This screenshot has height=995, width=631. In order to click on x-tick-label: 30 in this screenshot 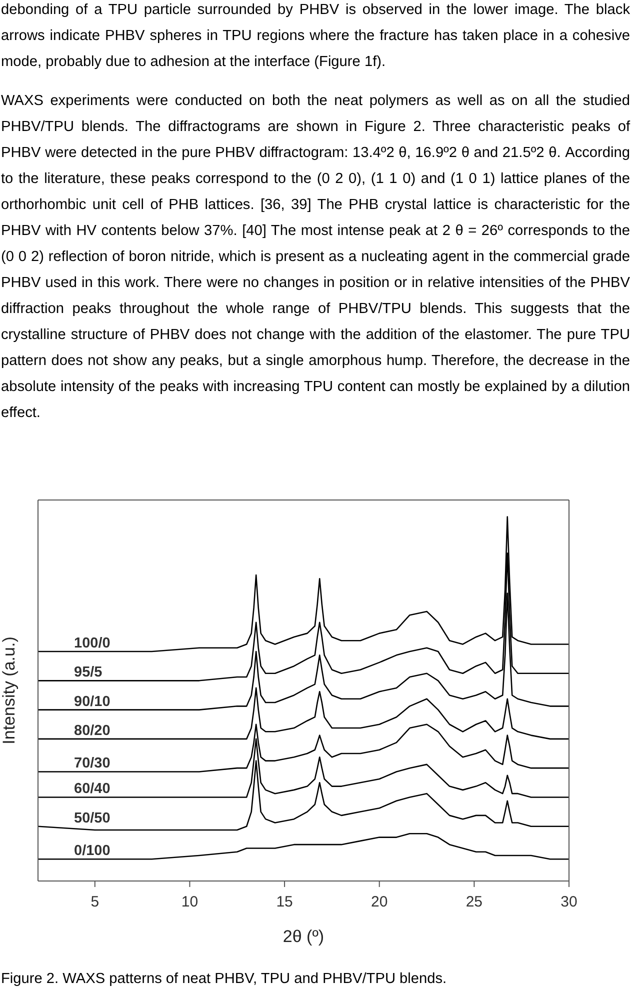, I will do `click(569, 902)`.